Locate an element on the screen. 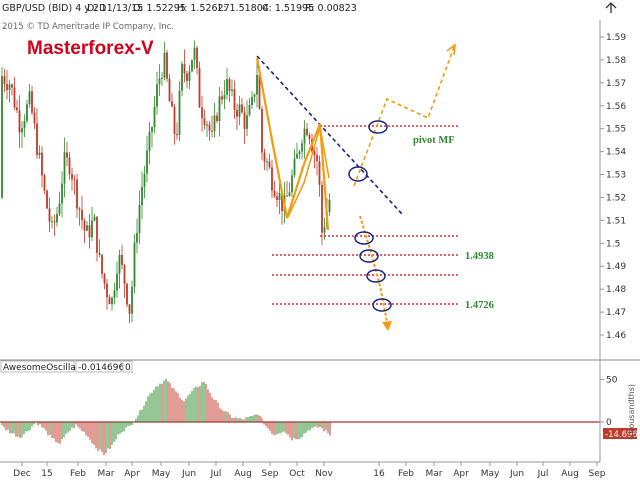 The image size is (640, 480). level-annotation-14726: 1.4726 is located at coordinates (479, 305).